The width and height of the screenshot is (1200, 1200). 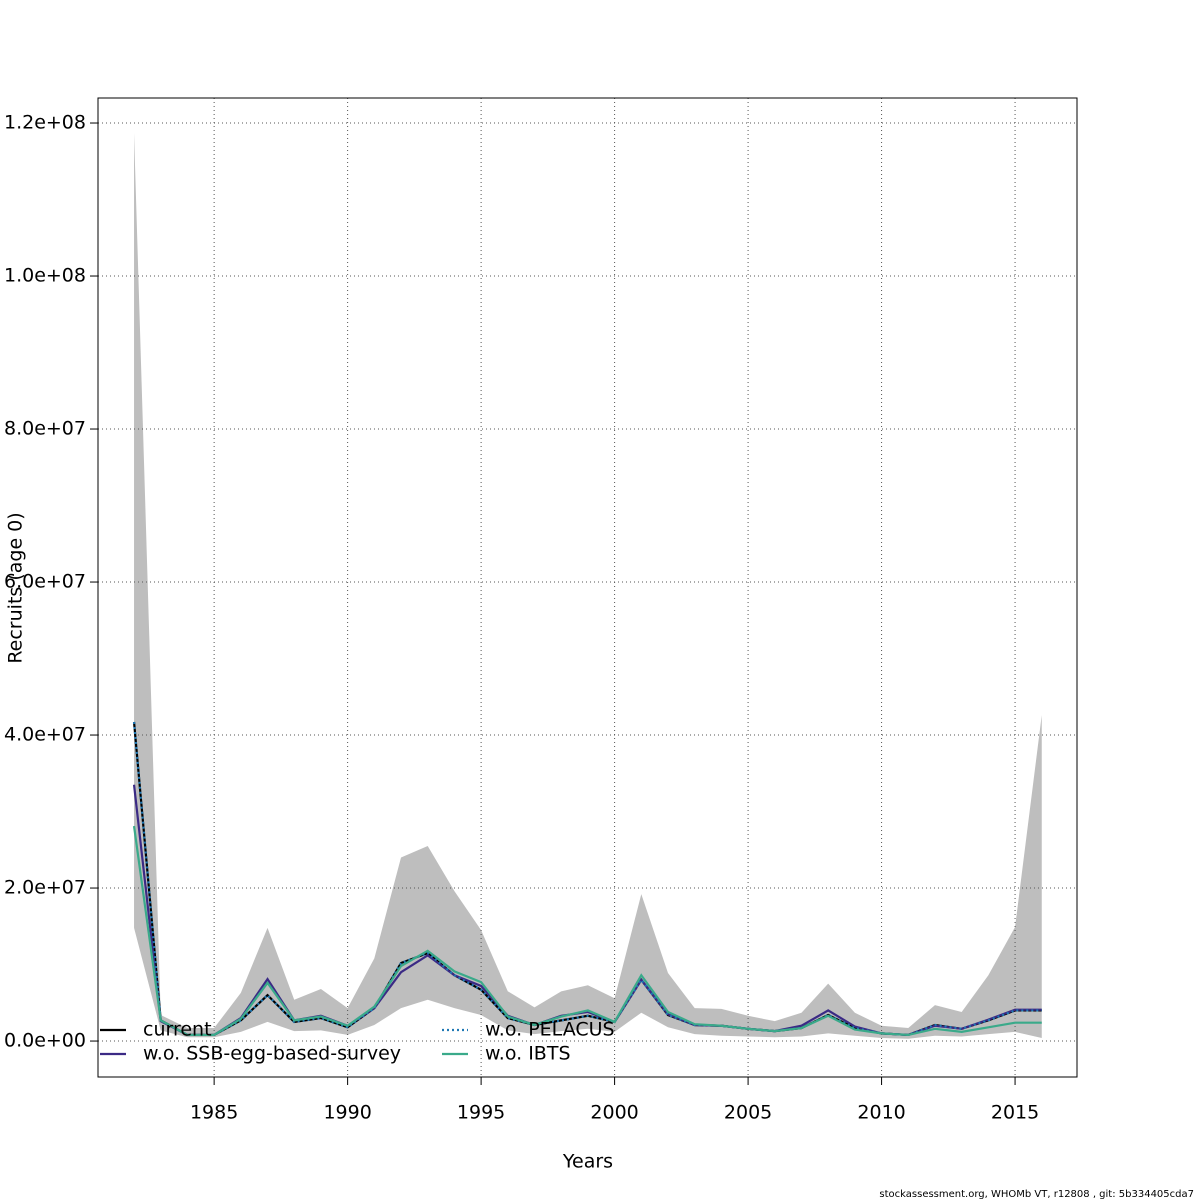 What do you see at coordinates (550, 1030) in the screenshot?
I see `legend-label: w.o. PELACUS` at bounding box center [550, 1030].